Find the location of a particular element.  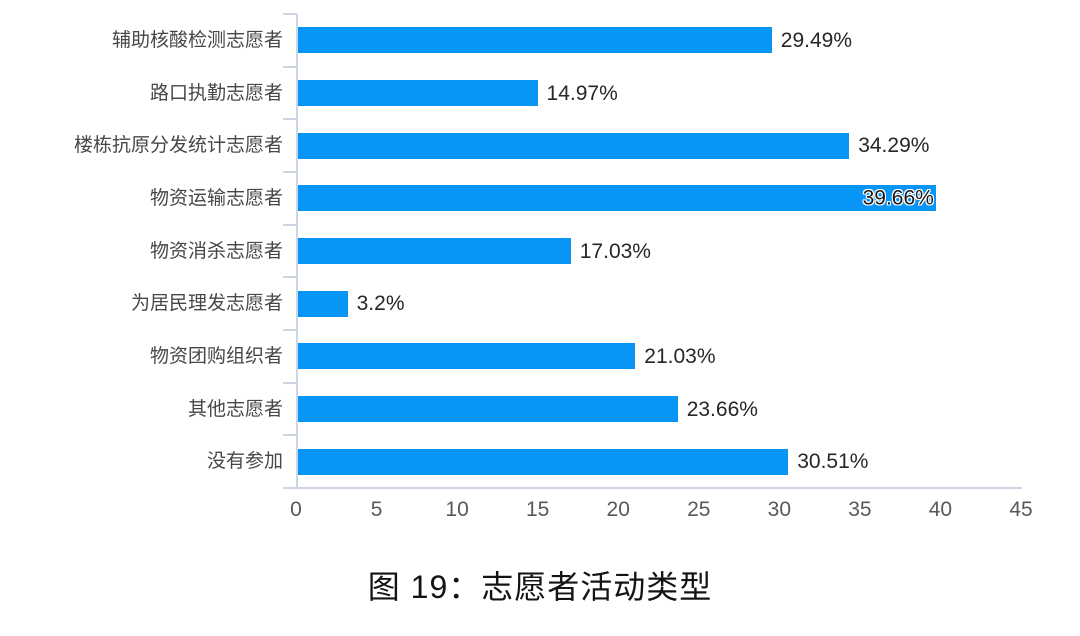

value-axis-tick-label: 40 is located at coordinates (940, 509).